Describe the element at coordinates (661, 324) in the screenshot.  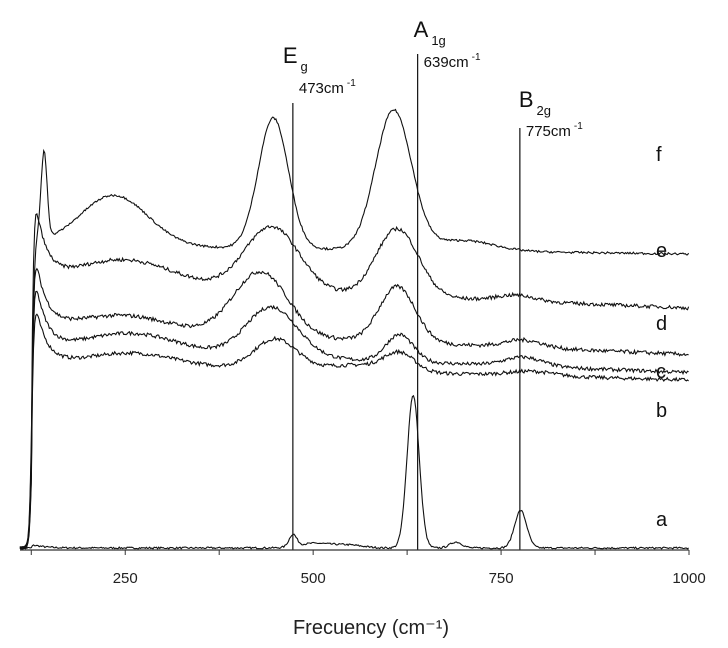
I see `series-label-d: d` at that location.